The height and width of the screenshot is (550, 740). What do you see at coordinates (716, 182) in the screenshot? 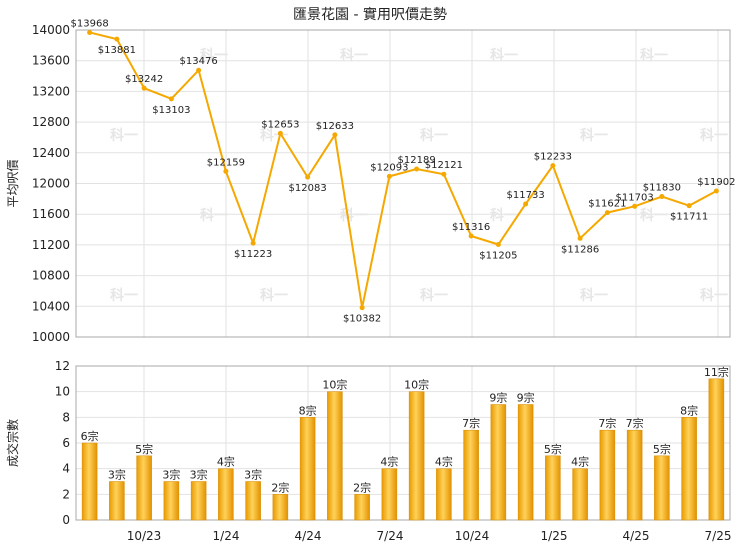
I see `price-data-label: $11902` at bounding box center [716, 182].